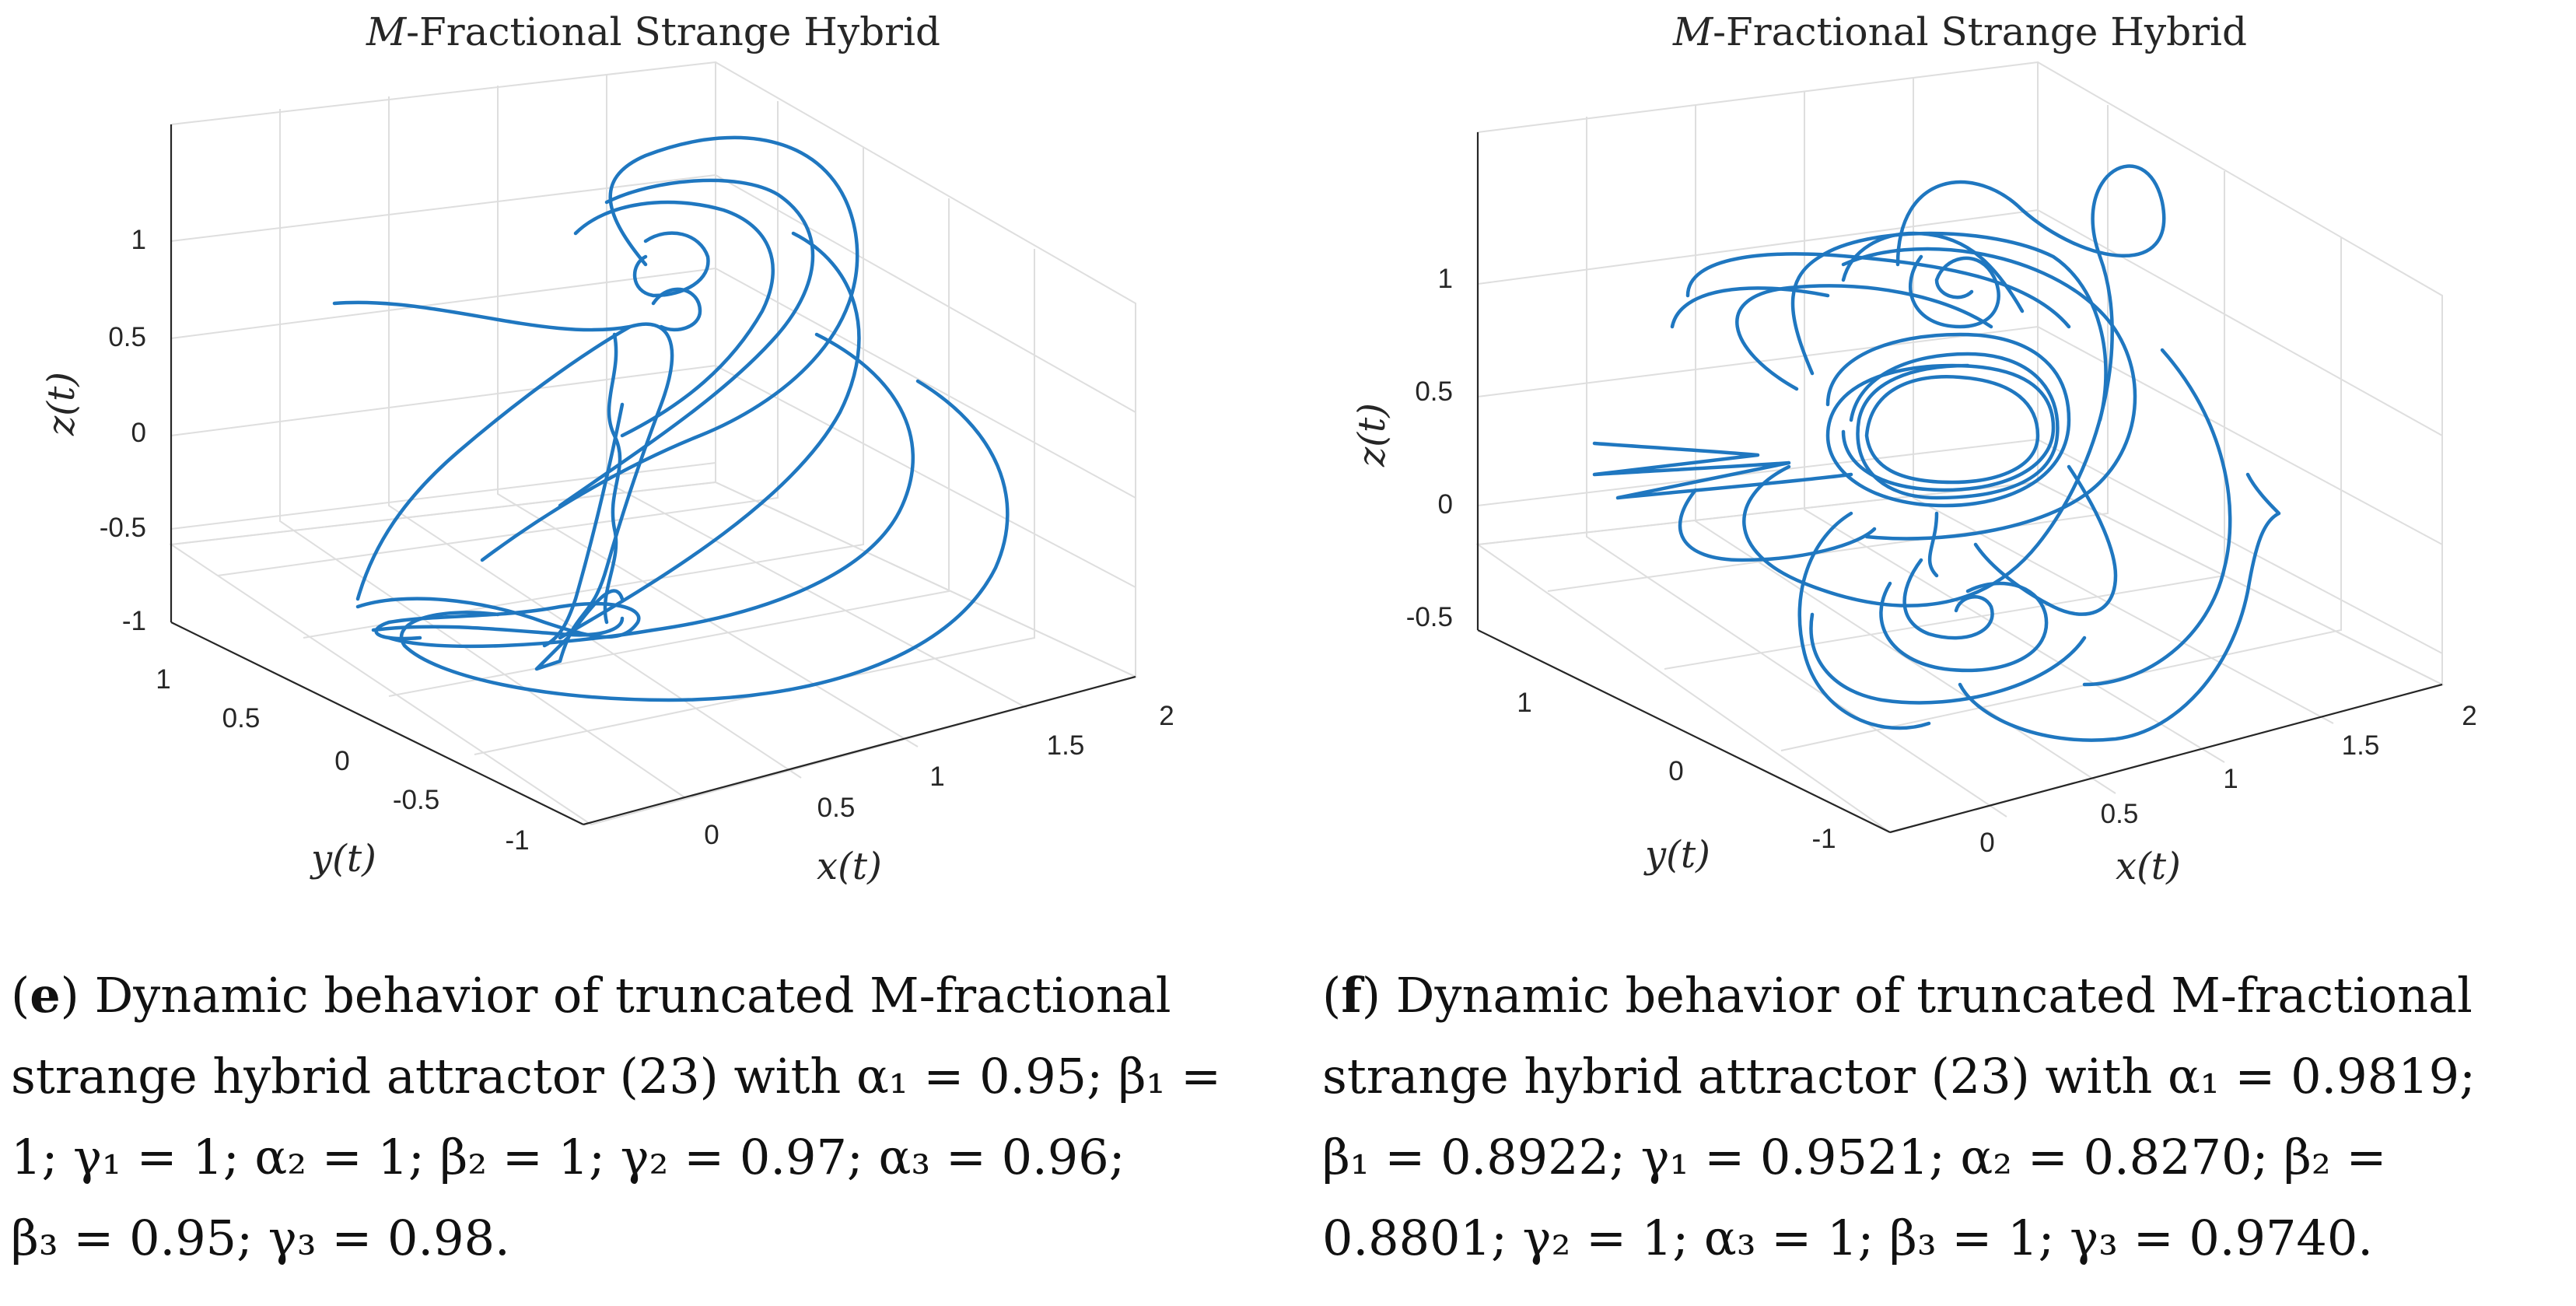  I want to click on chart-f-z-tick: -0.5, so click(1430, 617).